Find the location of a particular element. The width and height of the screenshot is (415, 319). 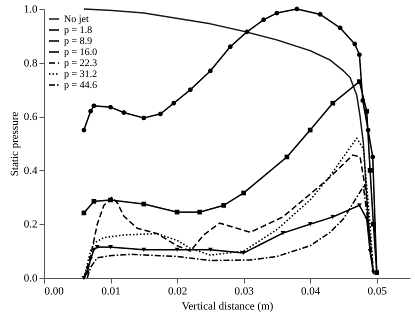

legend-label: p = 44.6 is located at coordinates (81, 85).